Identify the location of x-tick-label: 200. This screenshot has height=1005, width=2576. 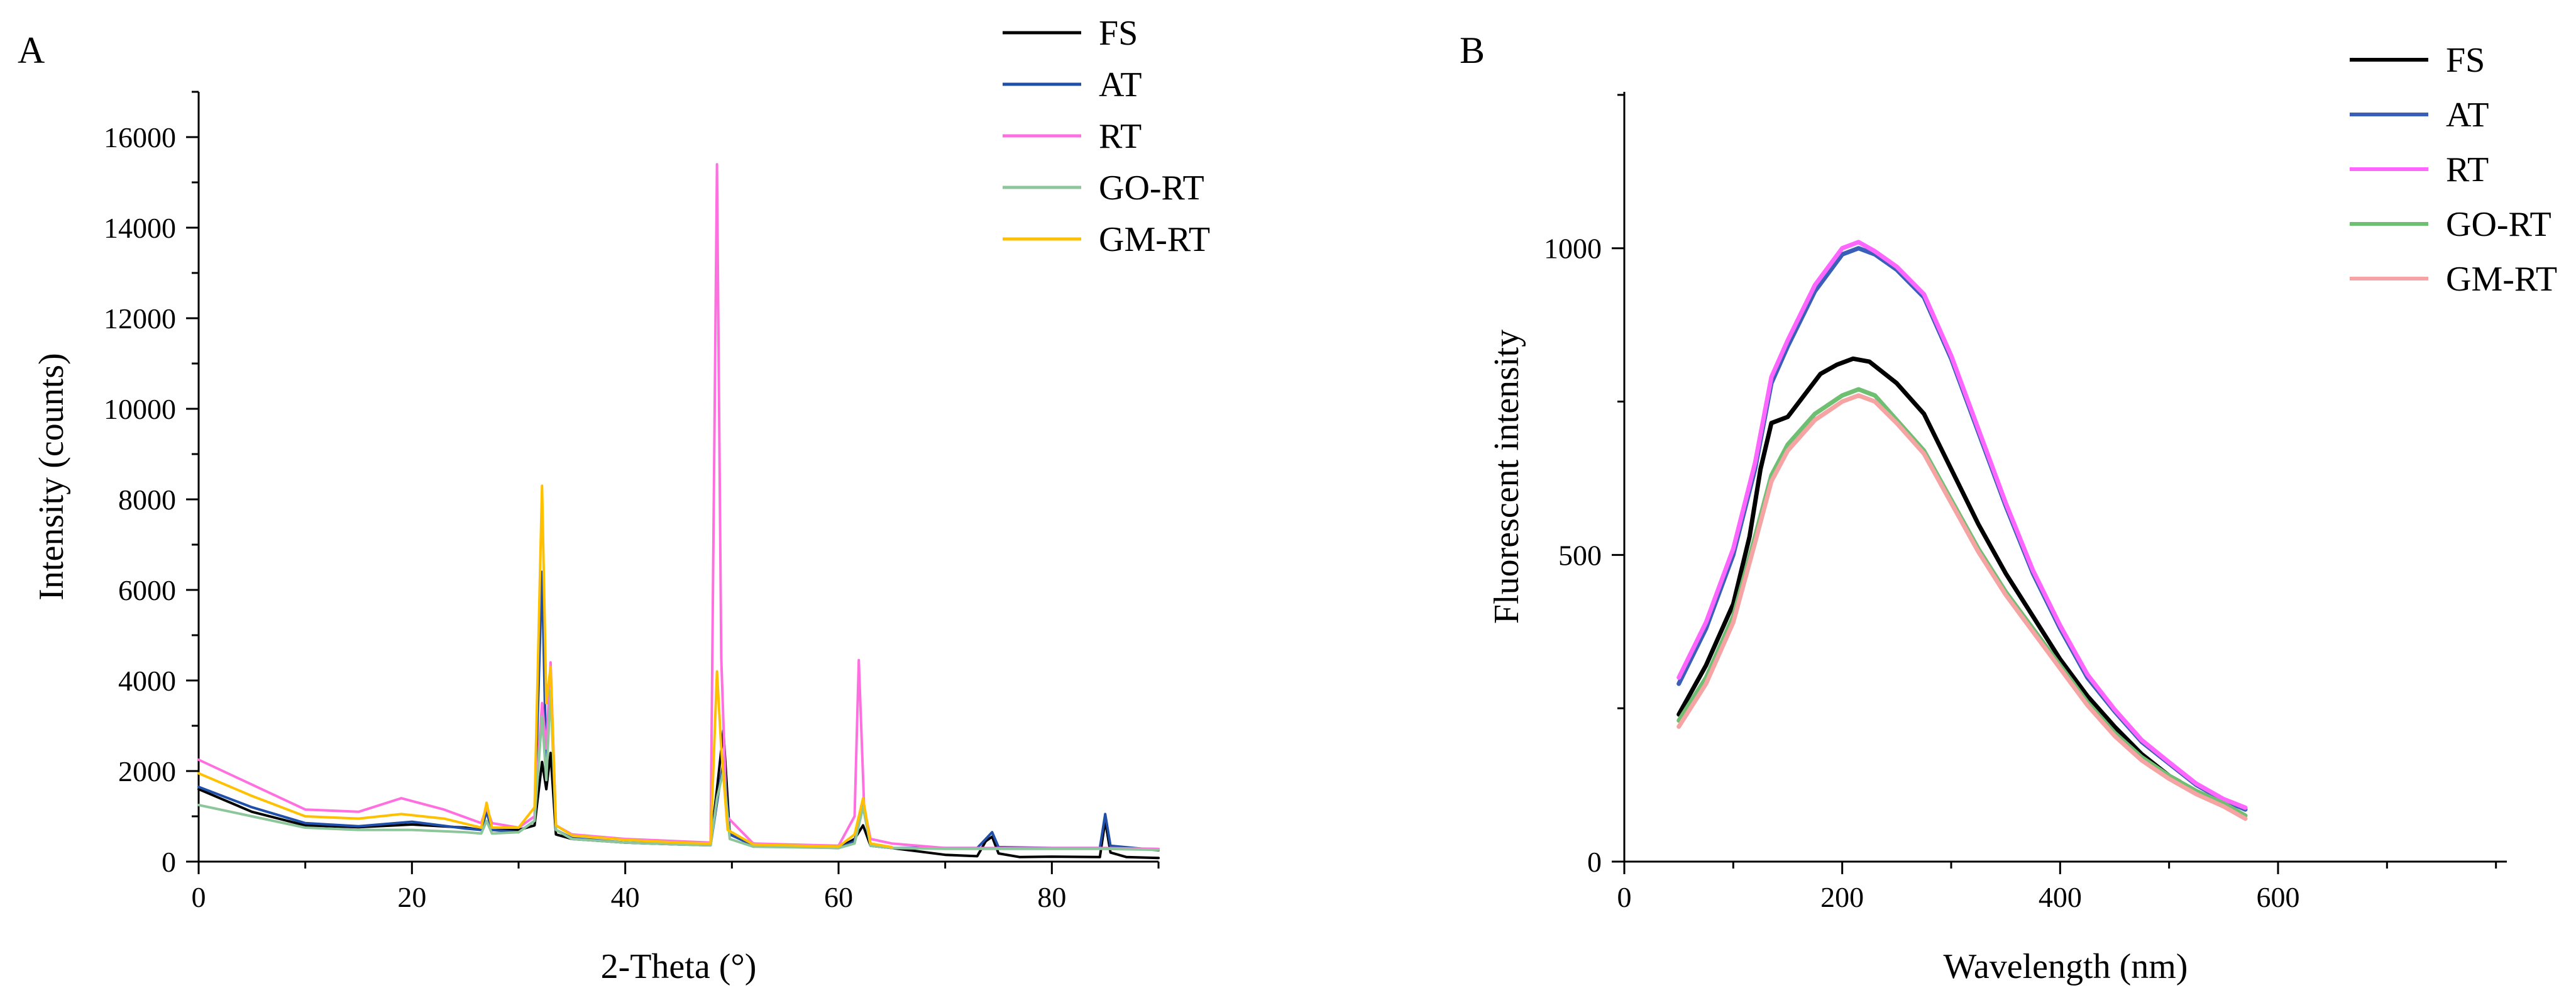
(1842, 897).